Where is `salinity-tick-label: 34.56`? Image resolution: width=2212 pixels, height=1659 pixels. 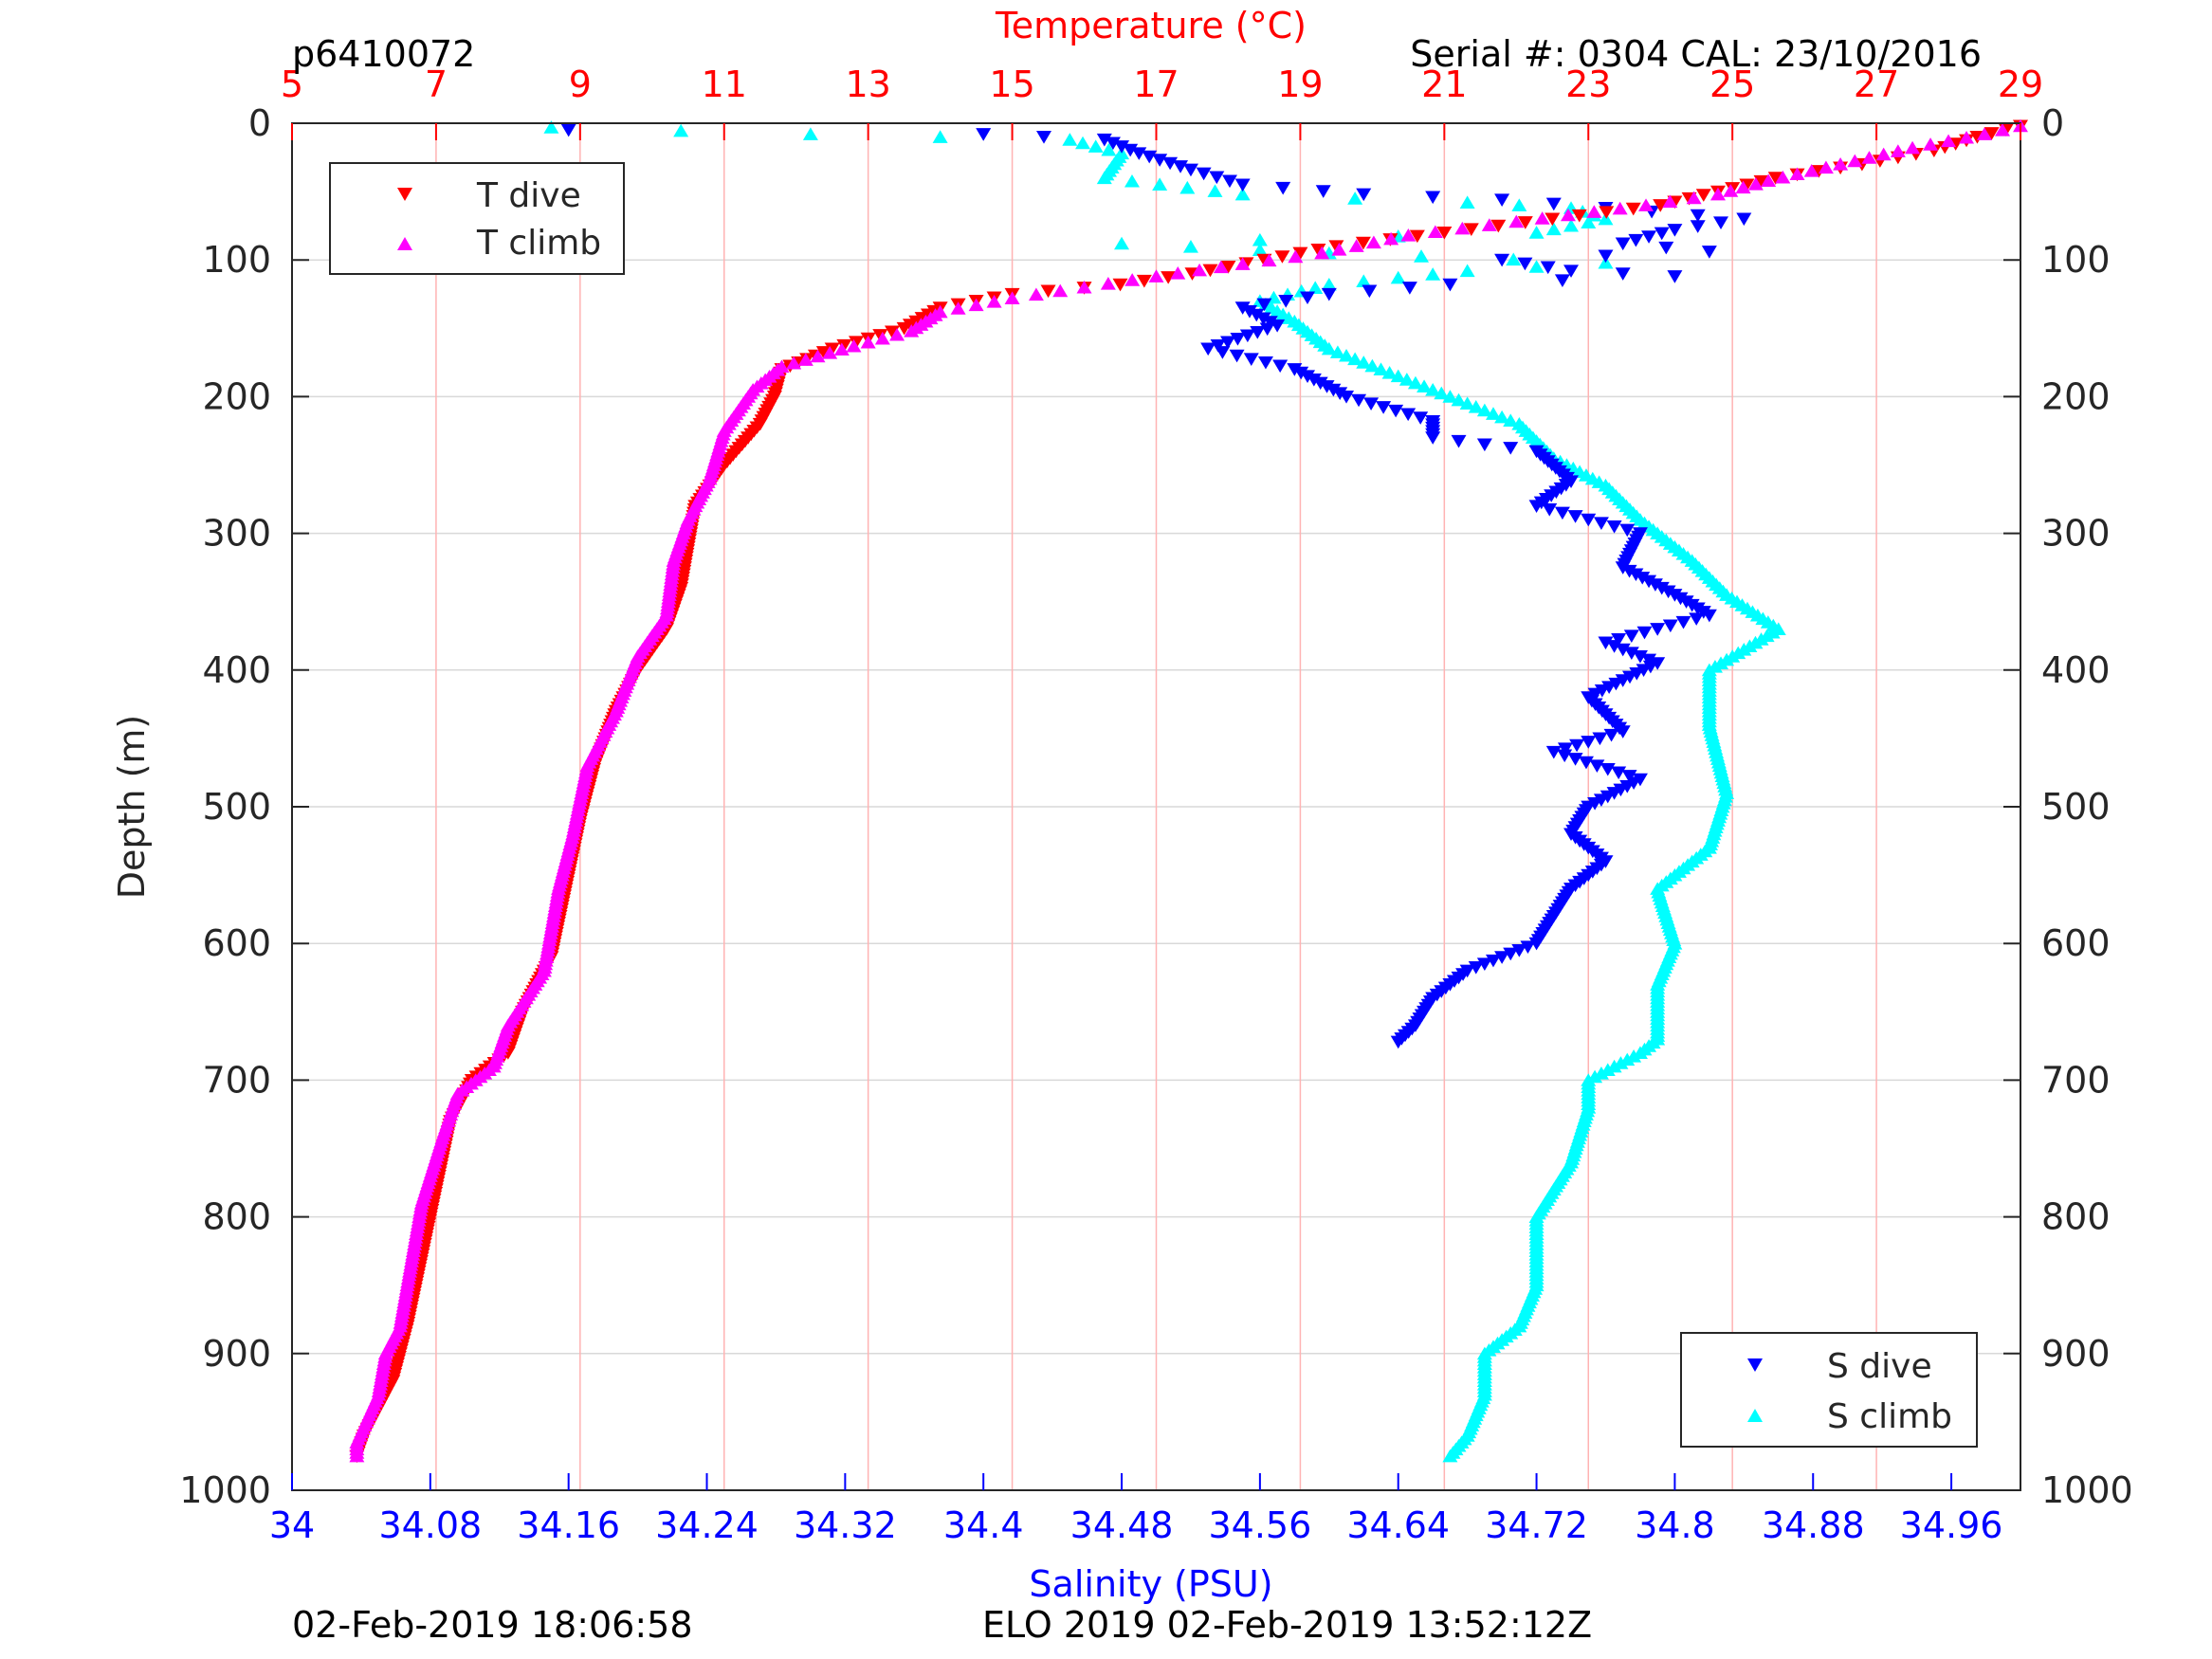 salinity-tick-label: 34.56 is located at coordinates (1259, 1525).